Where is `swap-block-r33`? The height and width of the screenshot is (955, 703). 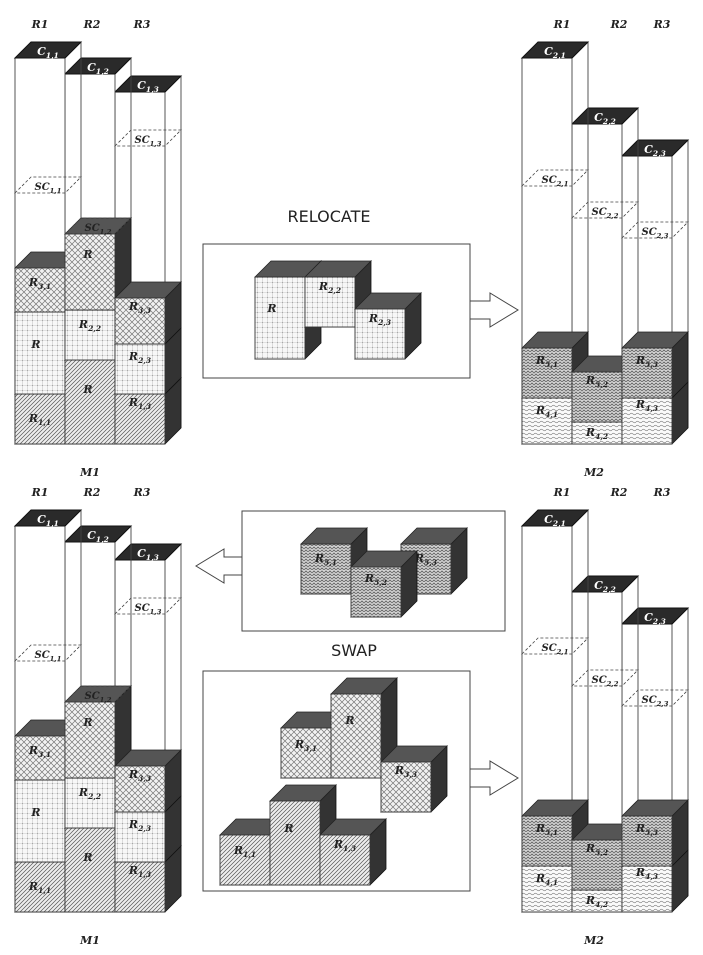 swap-block-r33 is located at coordinates (414, 779).